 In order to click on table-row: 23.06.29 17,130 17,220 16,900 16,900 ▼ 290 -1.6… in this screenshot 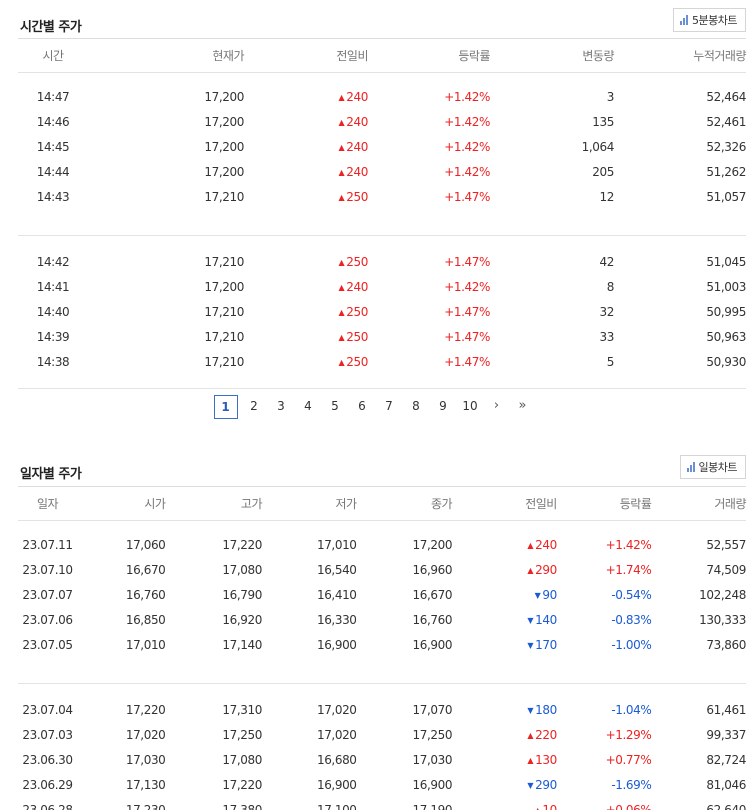, I will do `click(382, 785)`.